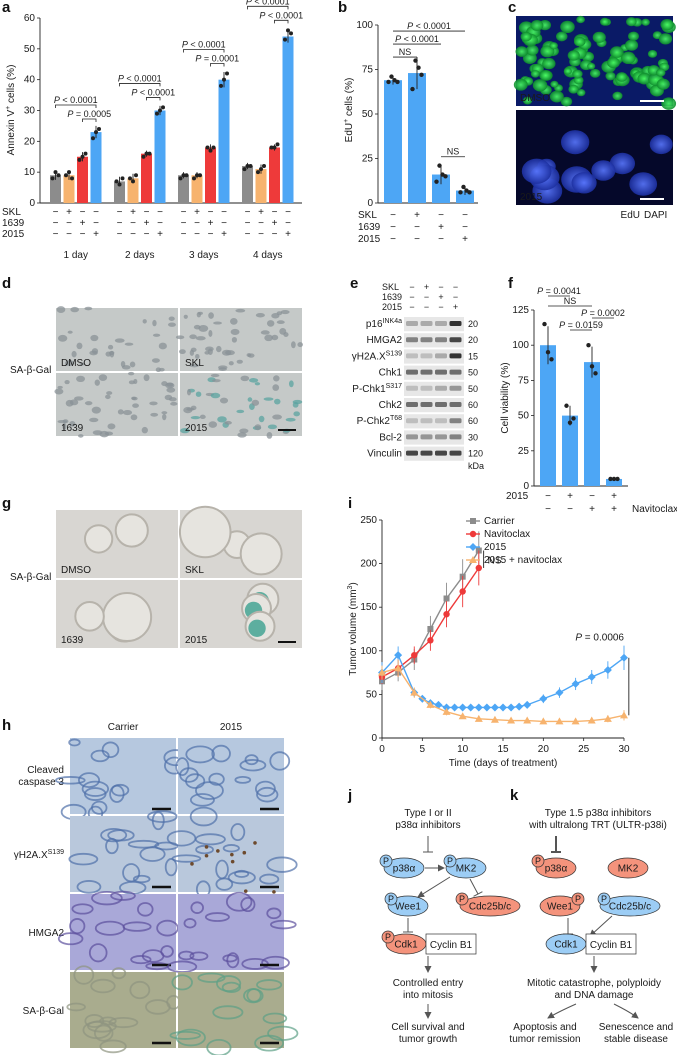  Describe the element at coordinates (544, 1039) in the screenshot. I see `k-outcome-line4: tumor remission` at that location.